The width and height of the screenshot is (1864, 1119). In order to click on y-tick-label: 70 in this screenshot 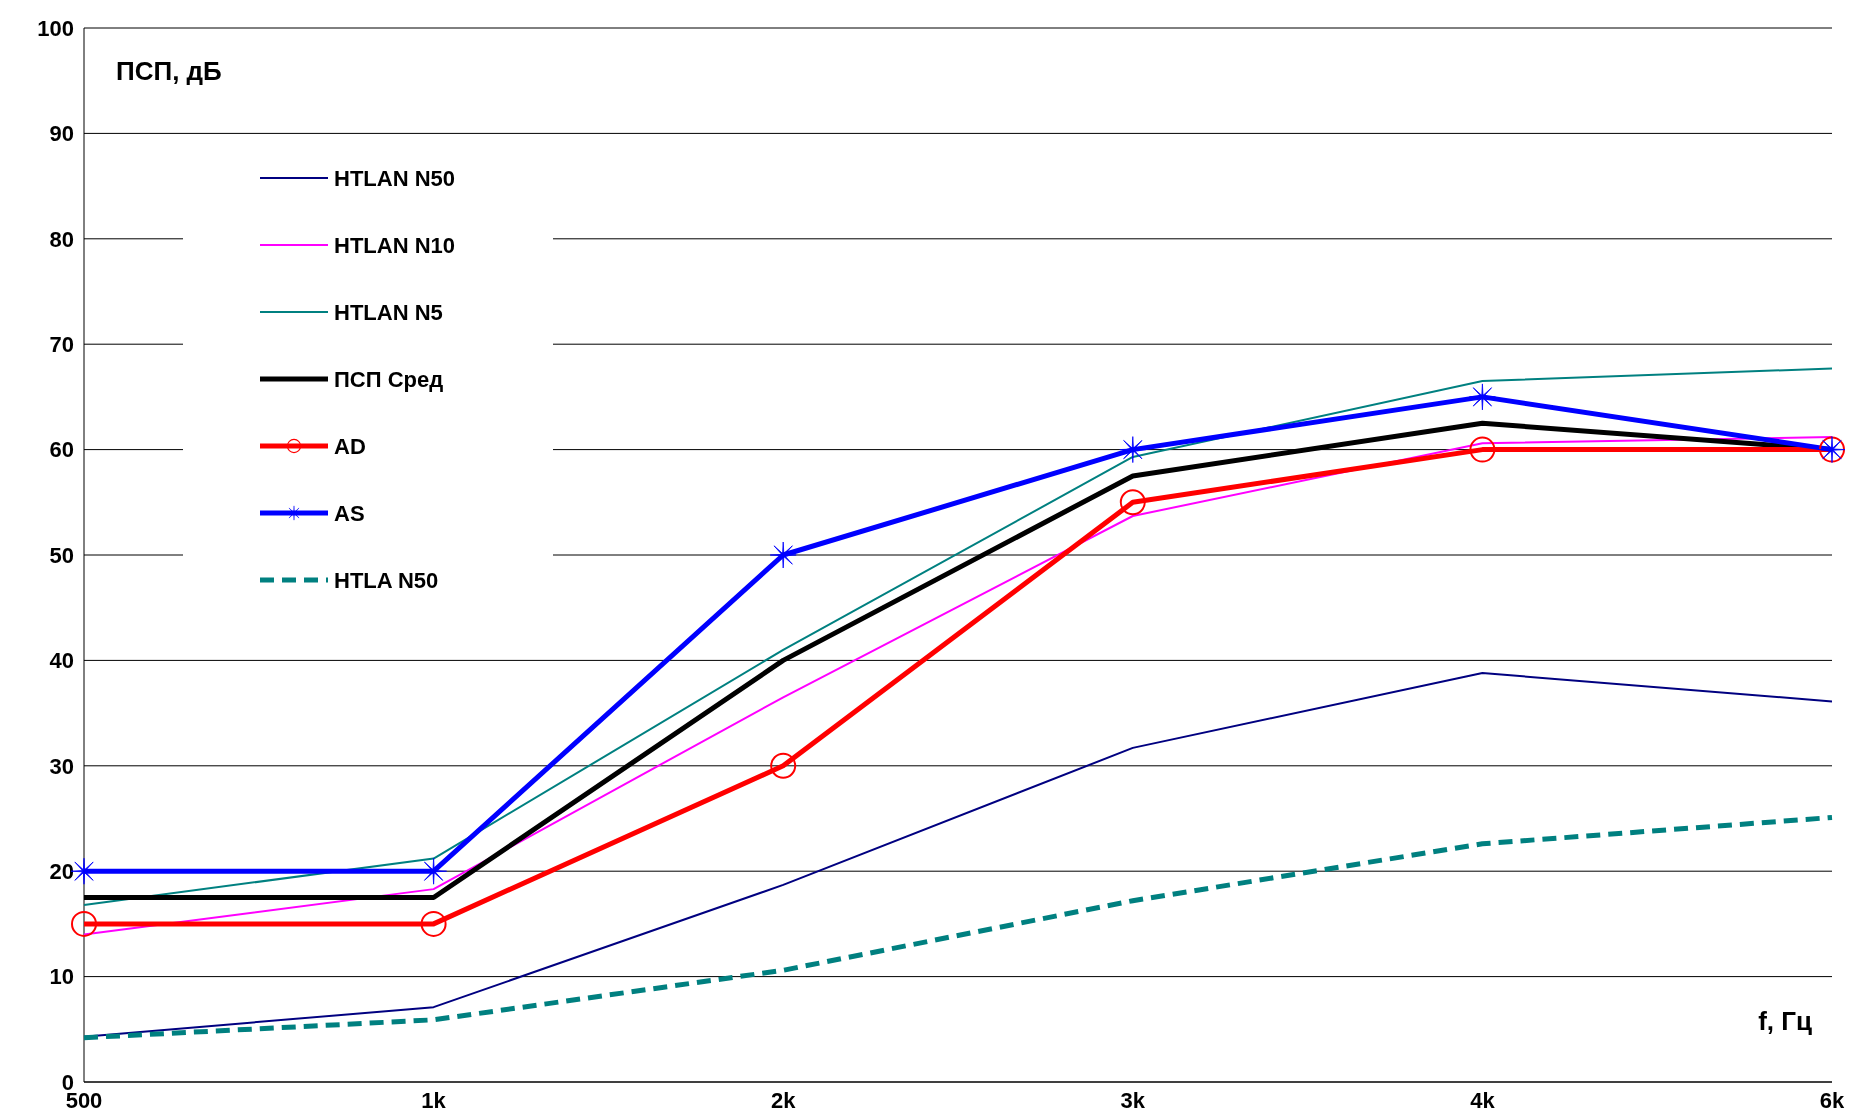, I will do `click(61, 344)`.